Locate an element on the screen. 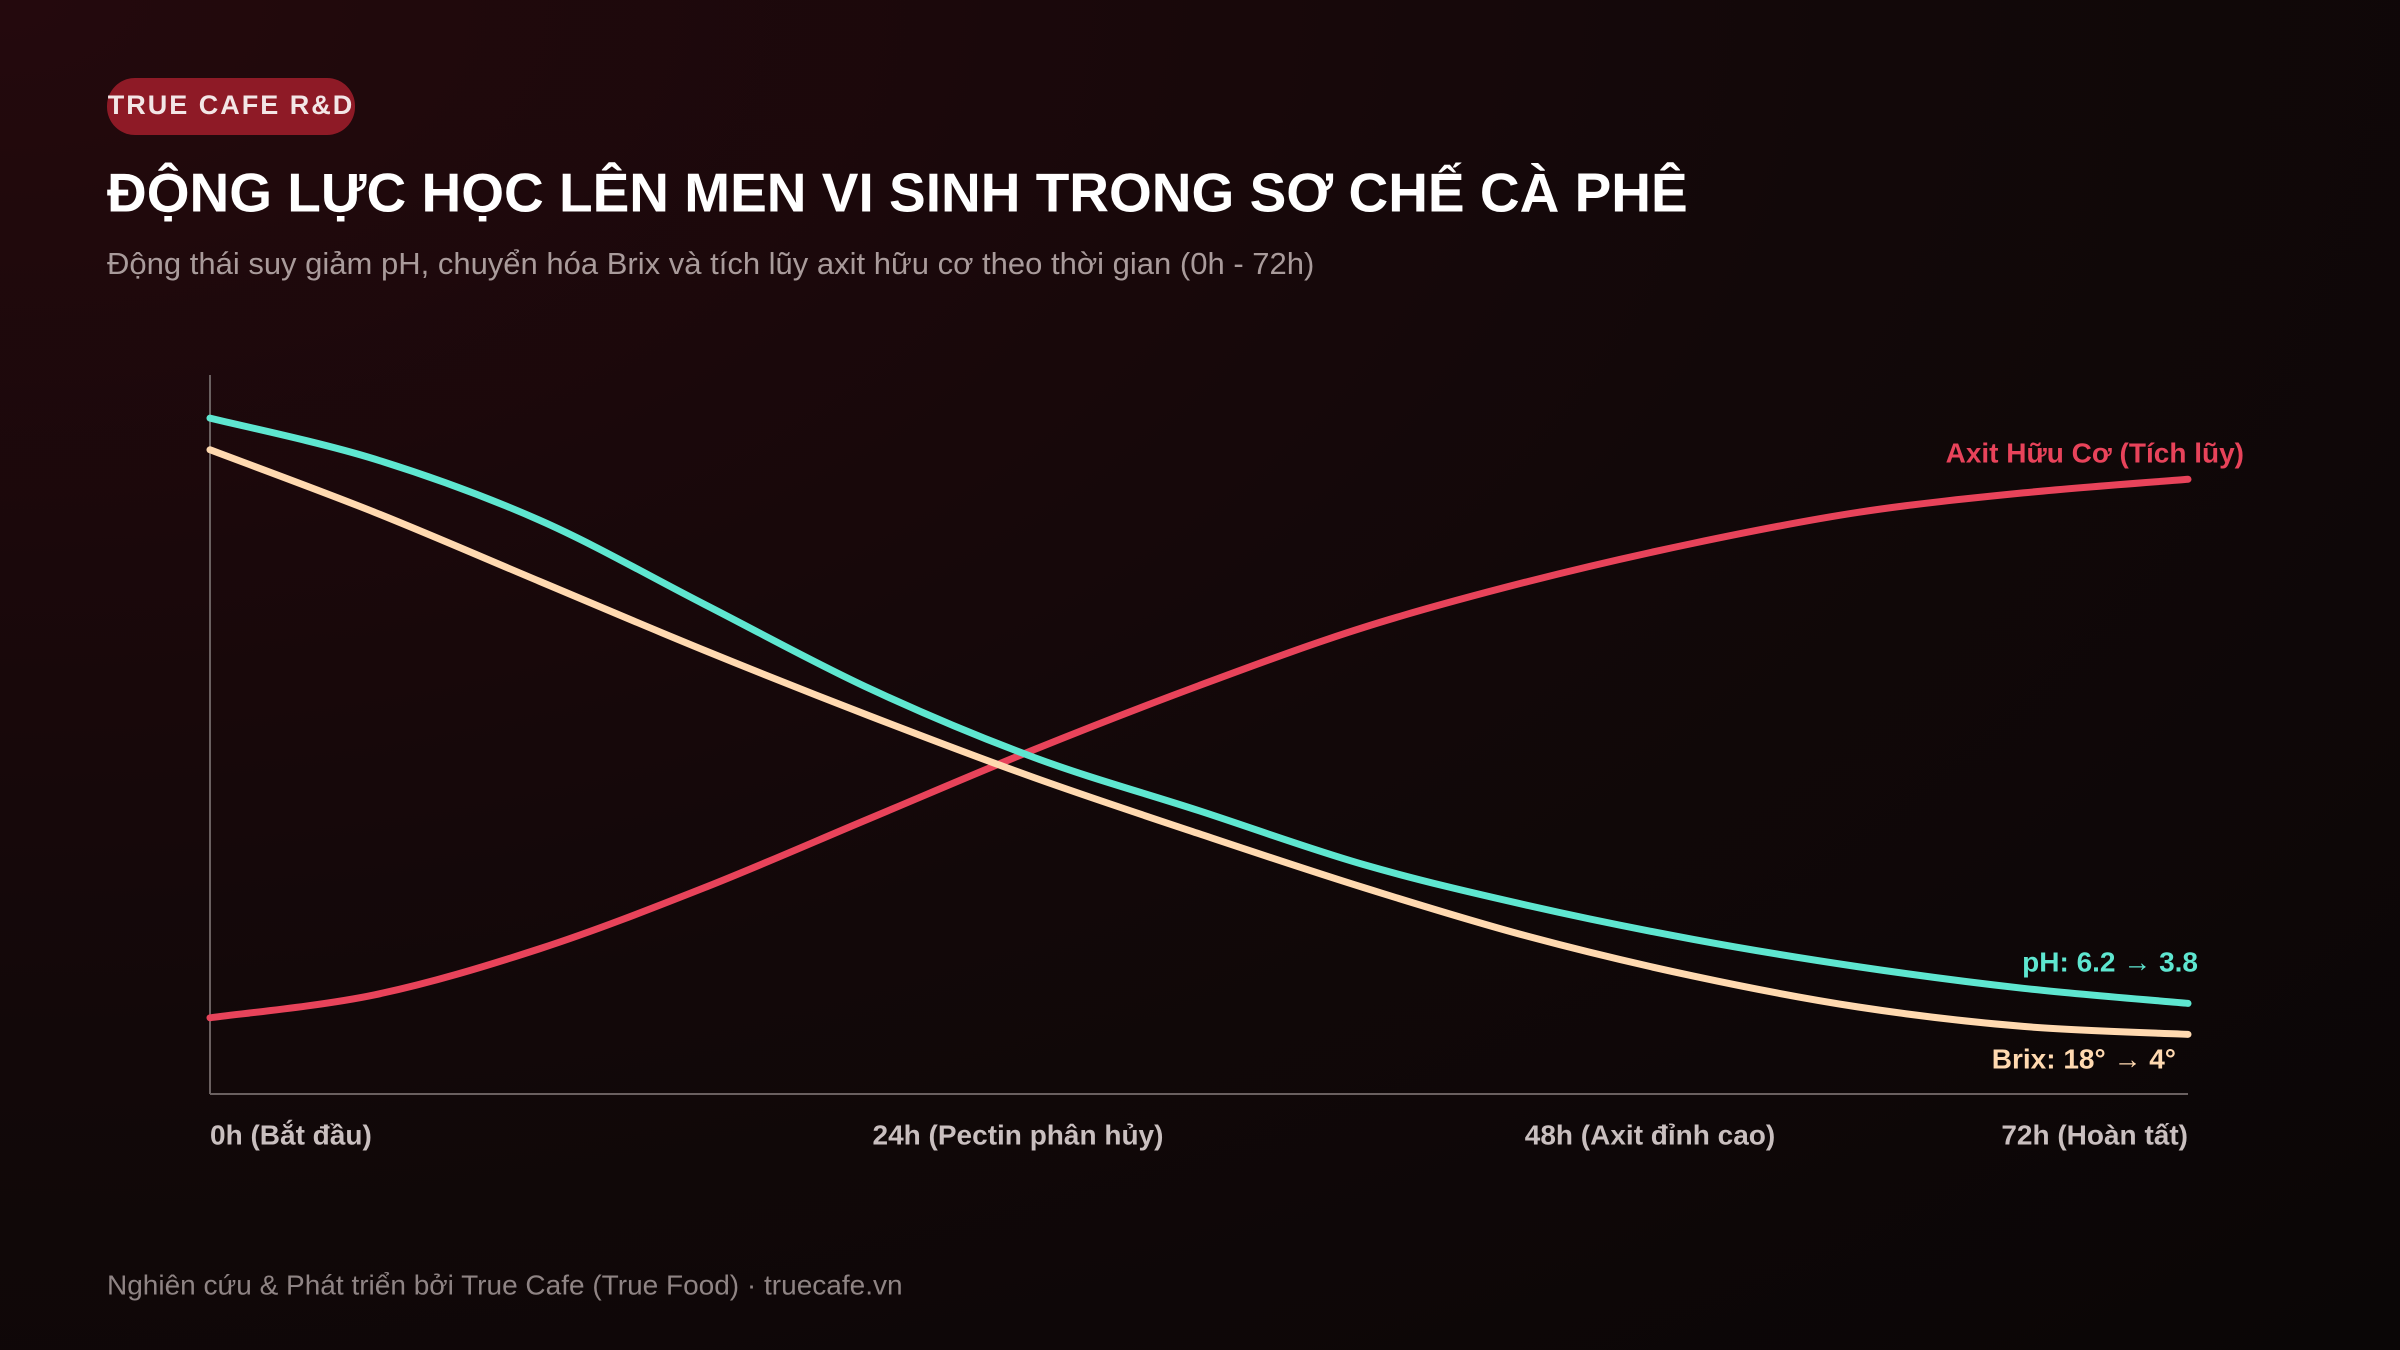 This screenshot has width=2400, height=1350. x-axis-label: 48h (Axit đỉnh cao) is located at coordinates (1650, 1134).